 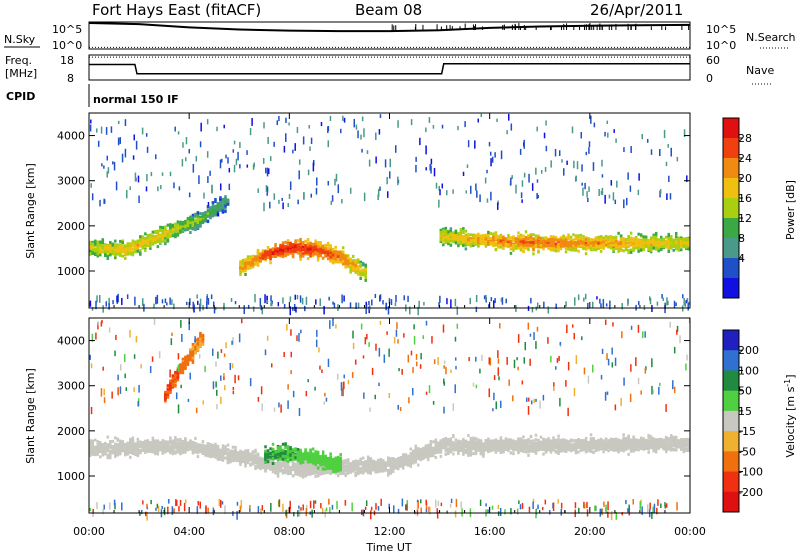 What do you see at coordinates (20, 96) in the screenshot?
I see `cpid-label: CPID` at bounding box center [20, 96].